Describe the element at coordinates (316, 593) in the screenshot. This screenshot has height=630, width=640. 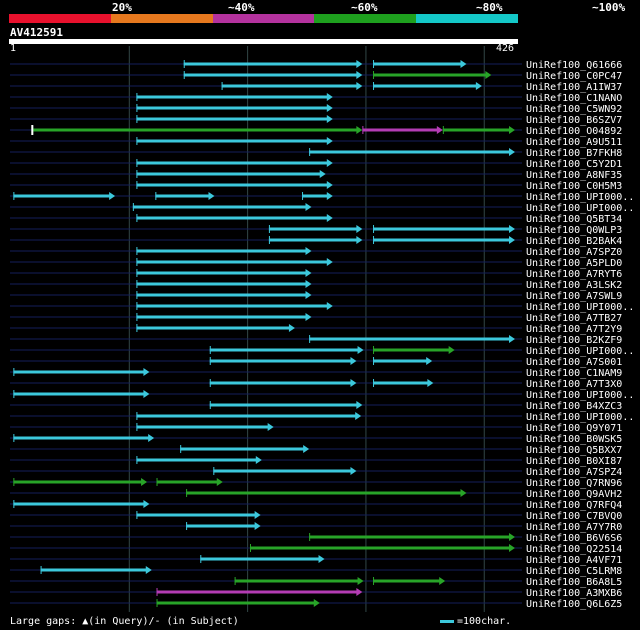
I see `hit-row: UniRef100_A3MXB6` at that location.